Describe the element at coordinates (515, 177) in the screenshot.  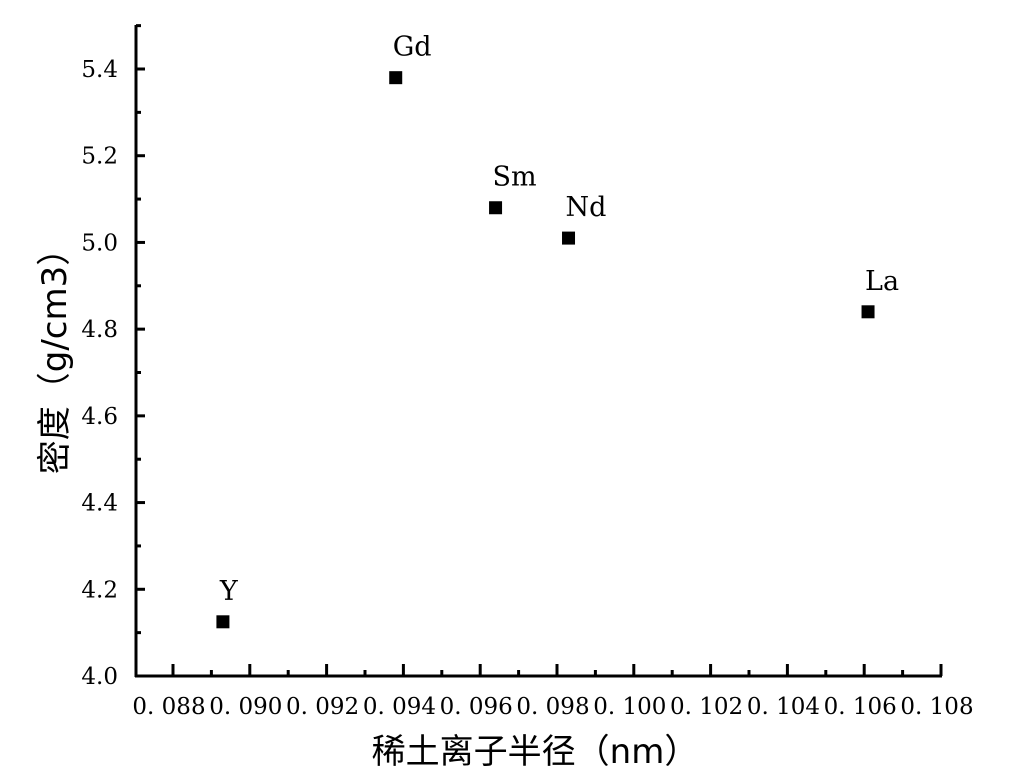
I see `point-label-sm: Sm` at that location.